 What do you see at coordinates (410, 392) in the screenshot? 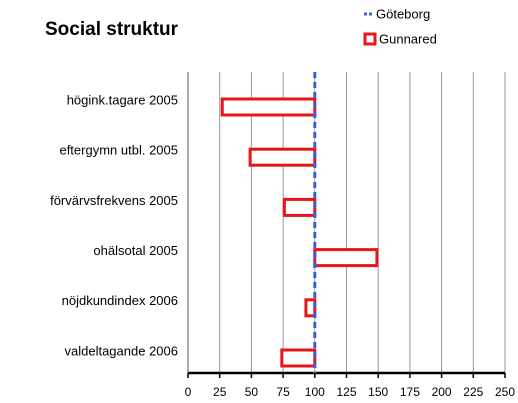
I see `x-tick-label: 175` at bounding box center [410, 392].